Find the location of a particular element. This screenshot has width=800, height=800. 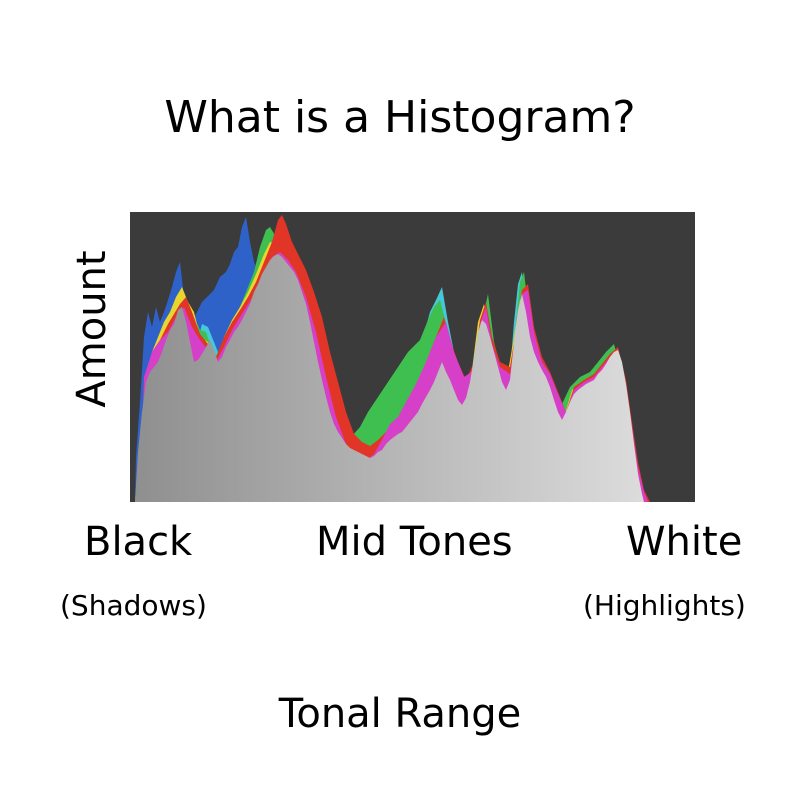

diagram-title: What is a Histogram? is located at coordinates (400, 117).